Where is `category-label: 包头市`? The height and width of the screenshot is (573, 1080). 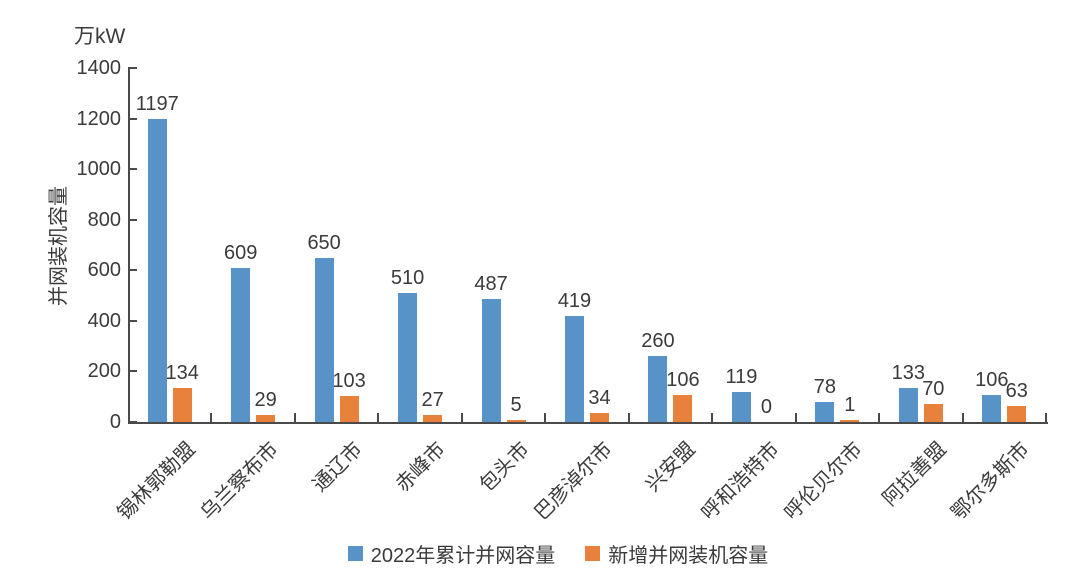 category-label: 包头市 is located at coordinates (504, 467).